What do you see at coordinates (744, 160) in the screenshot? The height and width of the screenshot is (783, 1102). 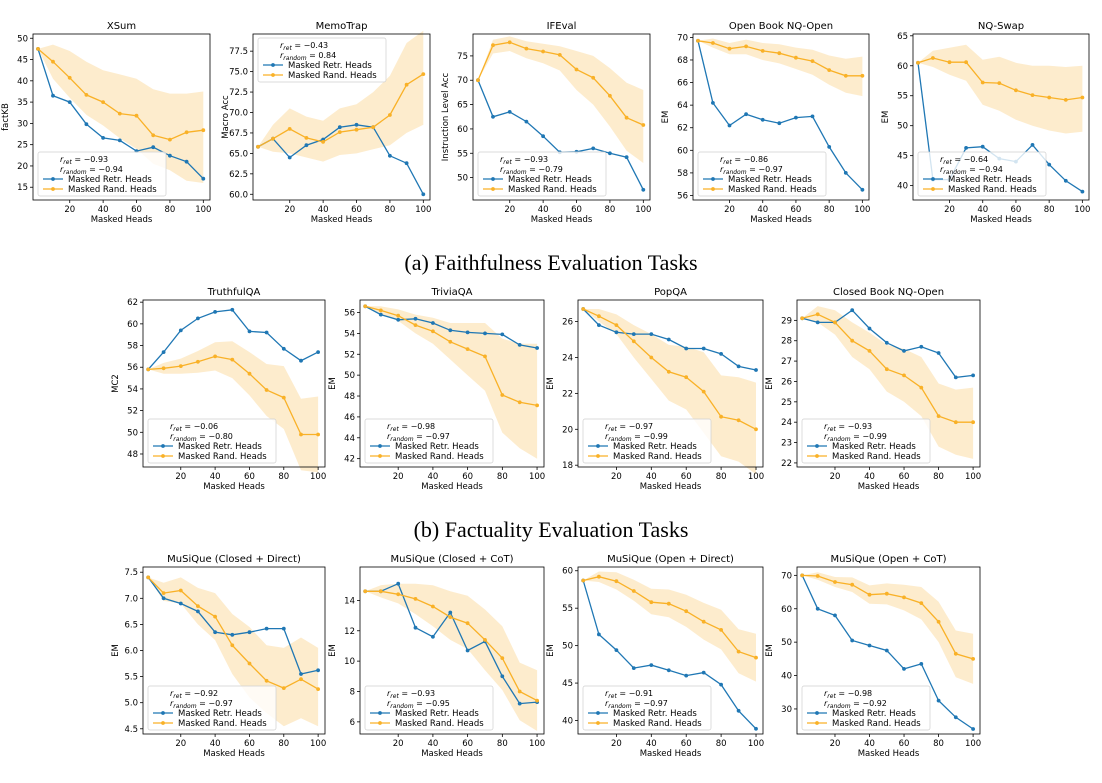 I see `legend-r-retr: rret = −0.86` at bounding box center [744, 160].